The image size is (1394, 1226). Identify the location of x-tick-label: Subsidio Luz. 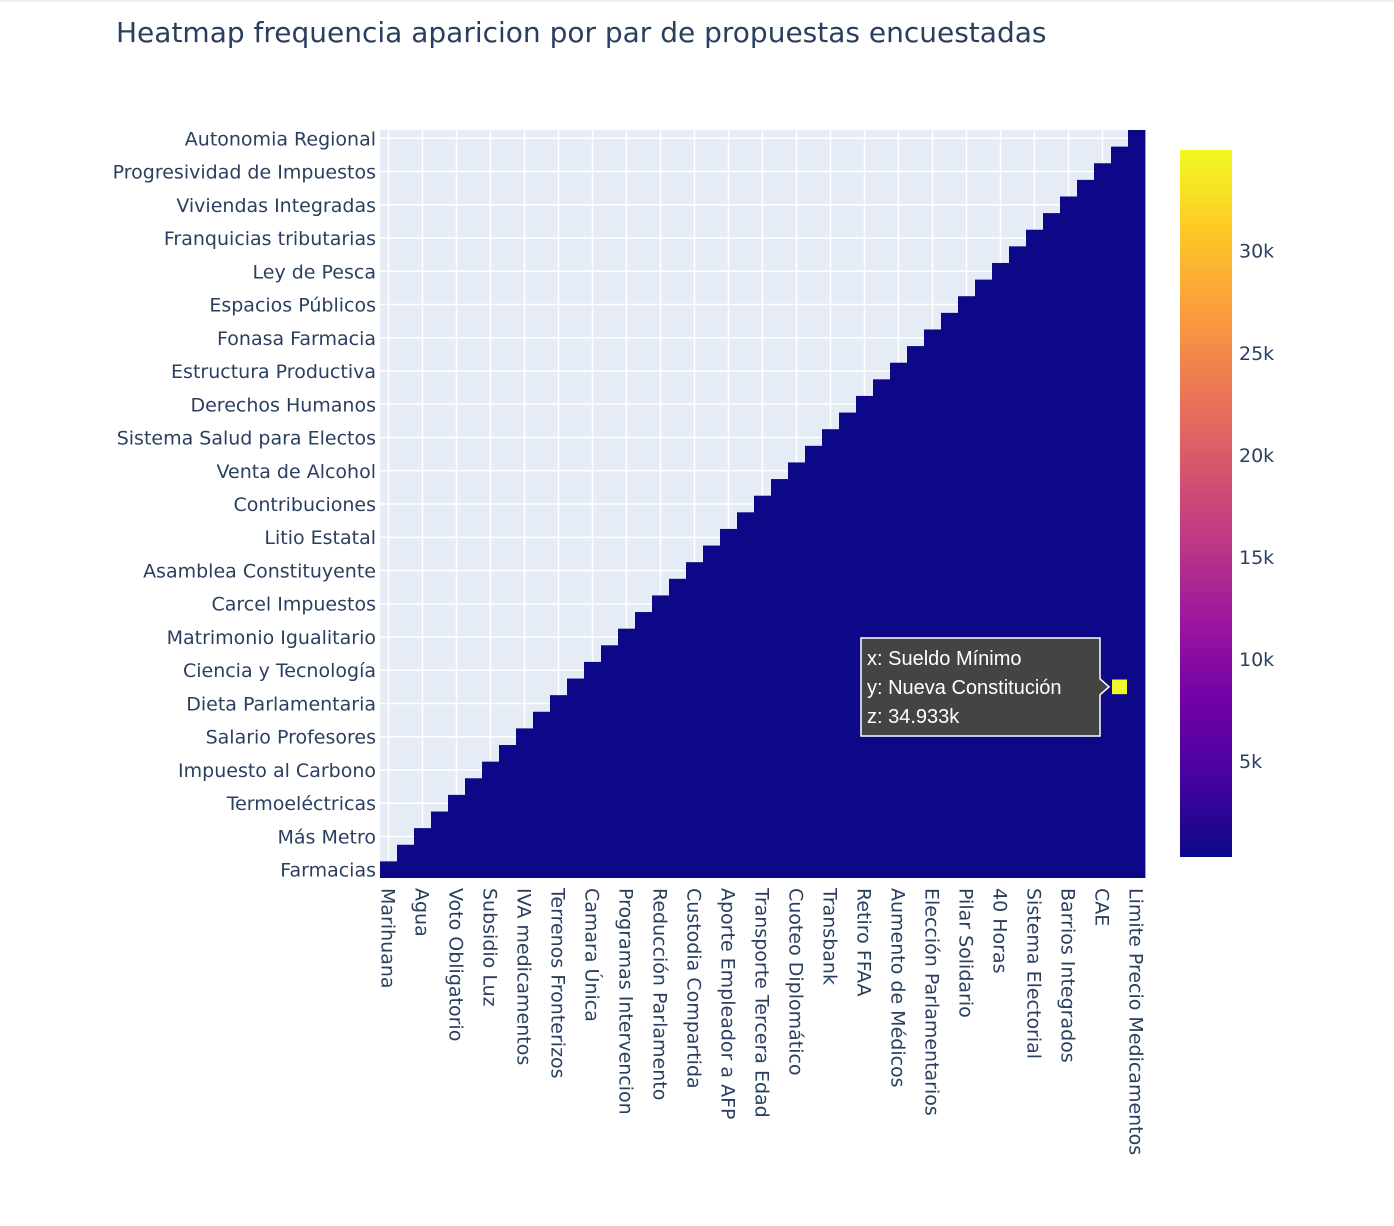
(490, 947).